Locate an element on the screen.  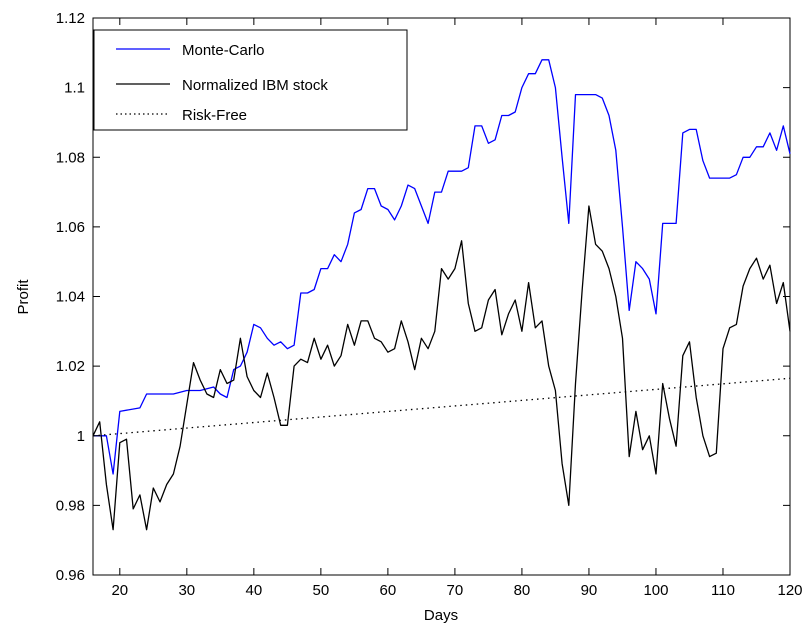
x-tick-label: 40 is located at coordinates (254, 590).